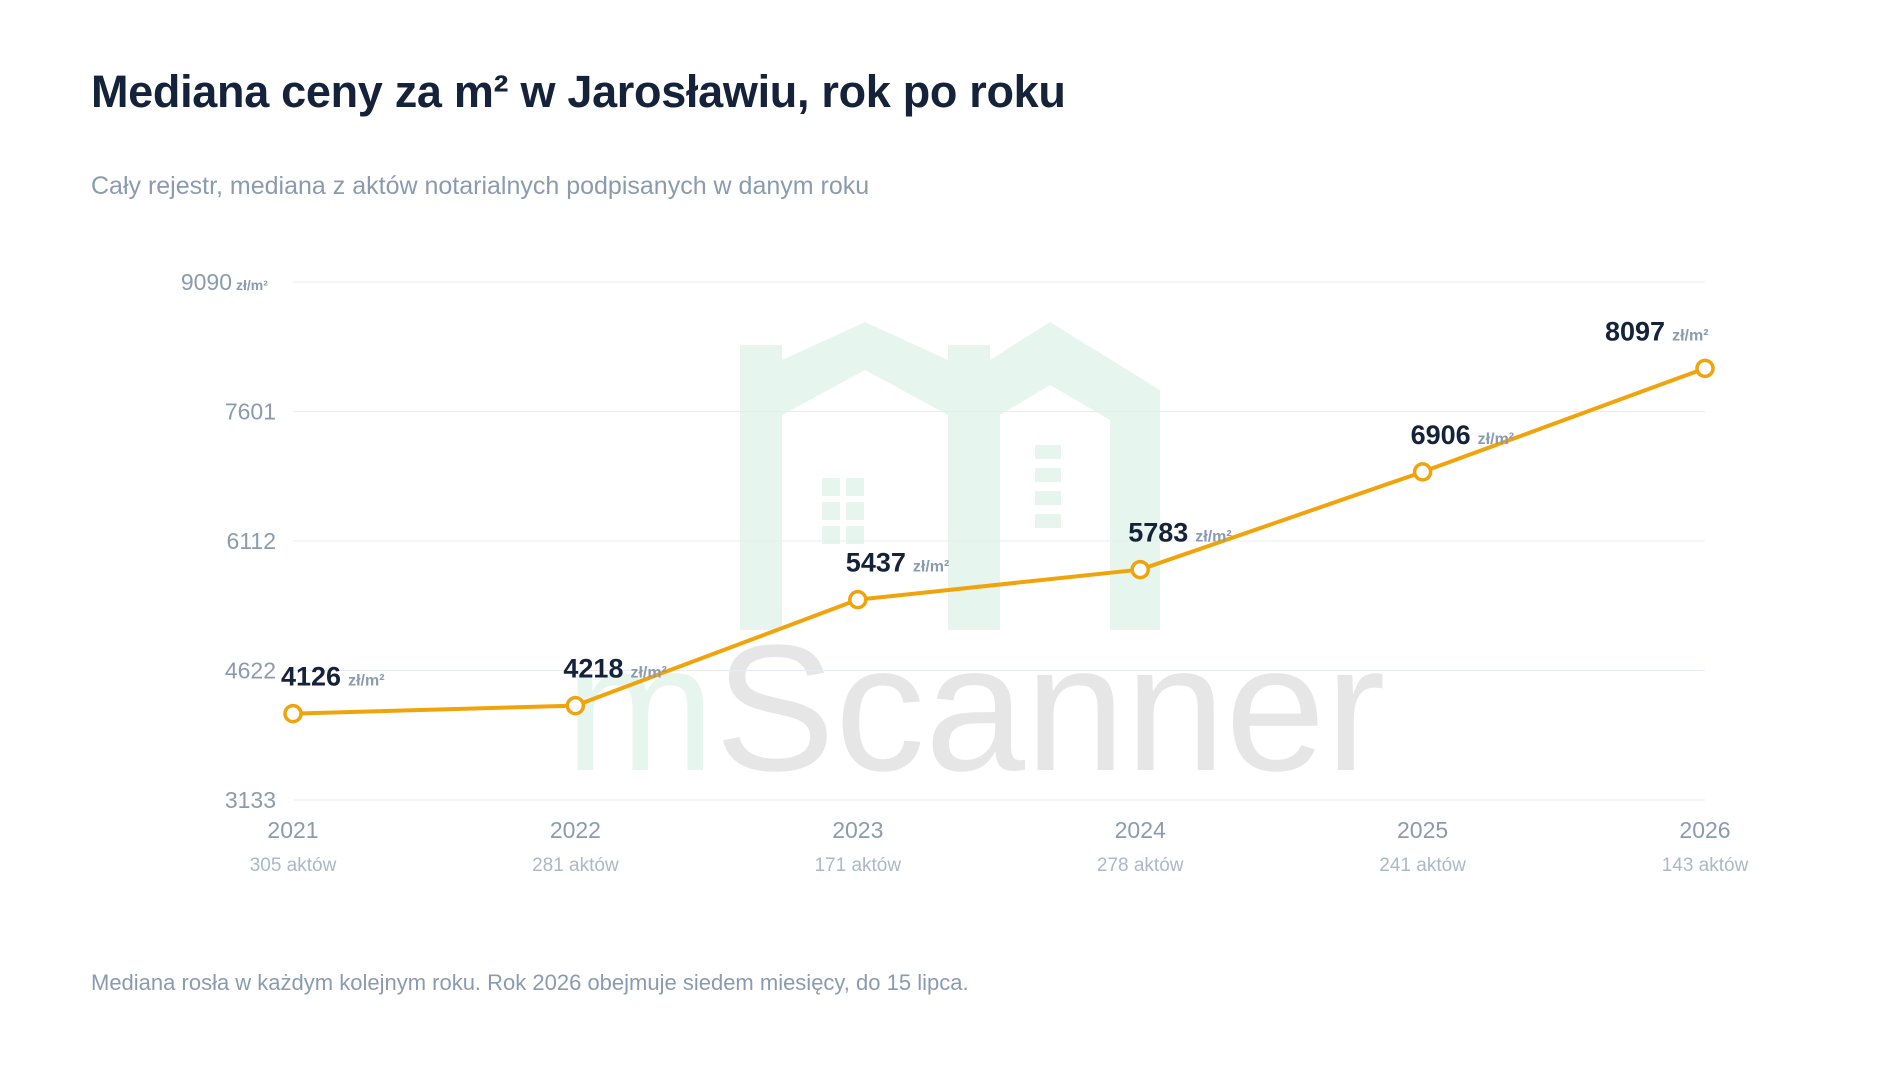 This screenshot has width=1900, height=1080. What do you see at coordinates (575, 865) in the screenshot?
I see `x-tick-sublabel: 281 aktów` at bounding box center [575, 865].